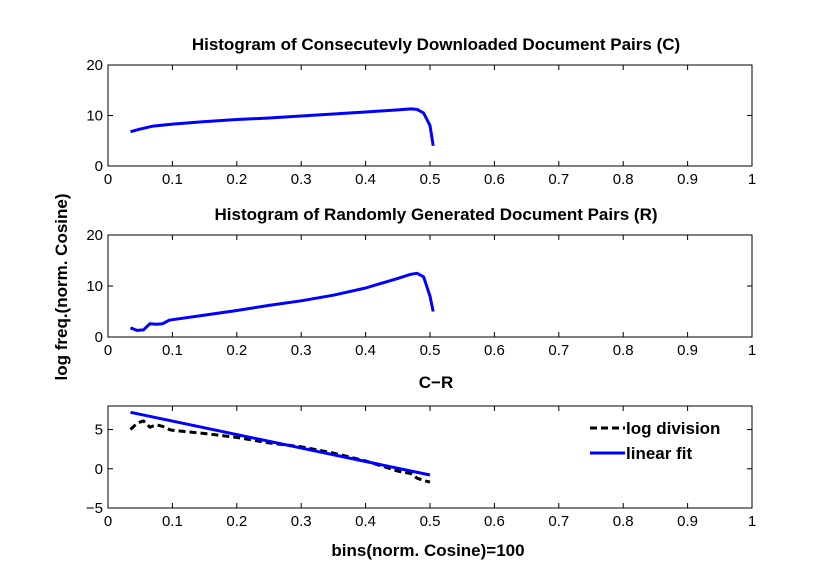 The width and height of the screenshot is (830, 572). I want to click on y-tick-label: 5, so click(99, 430).